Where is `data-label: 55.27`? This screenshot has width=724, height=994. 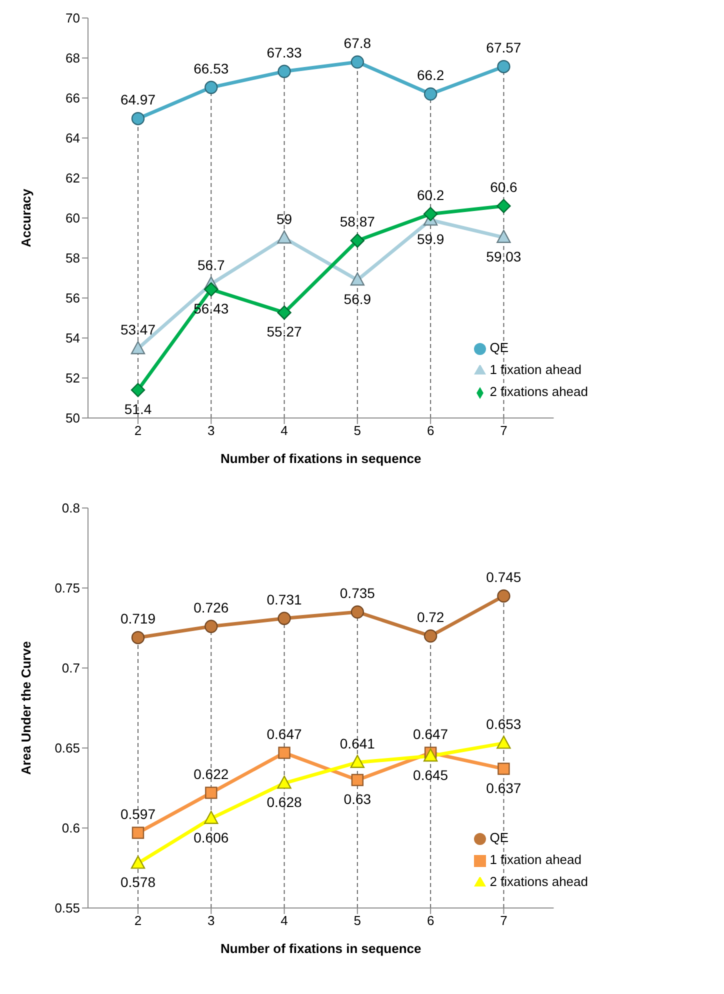
data-label: 55.27 is located at coordinates (284, 332).